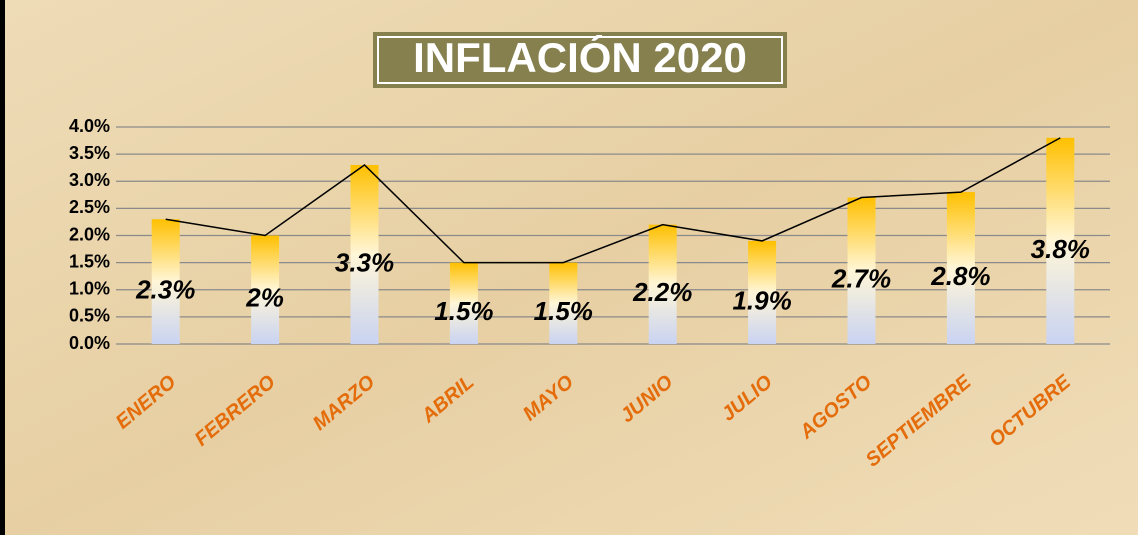  Describe the element at coordinates (89, 289) in the screenshot. I see `y-tick-label: 1.0%` at that location.